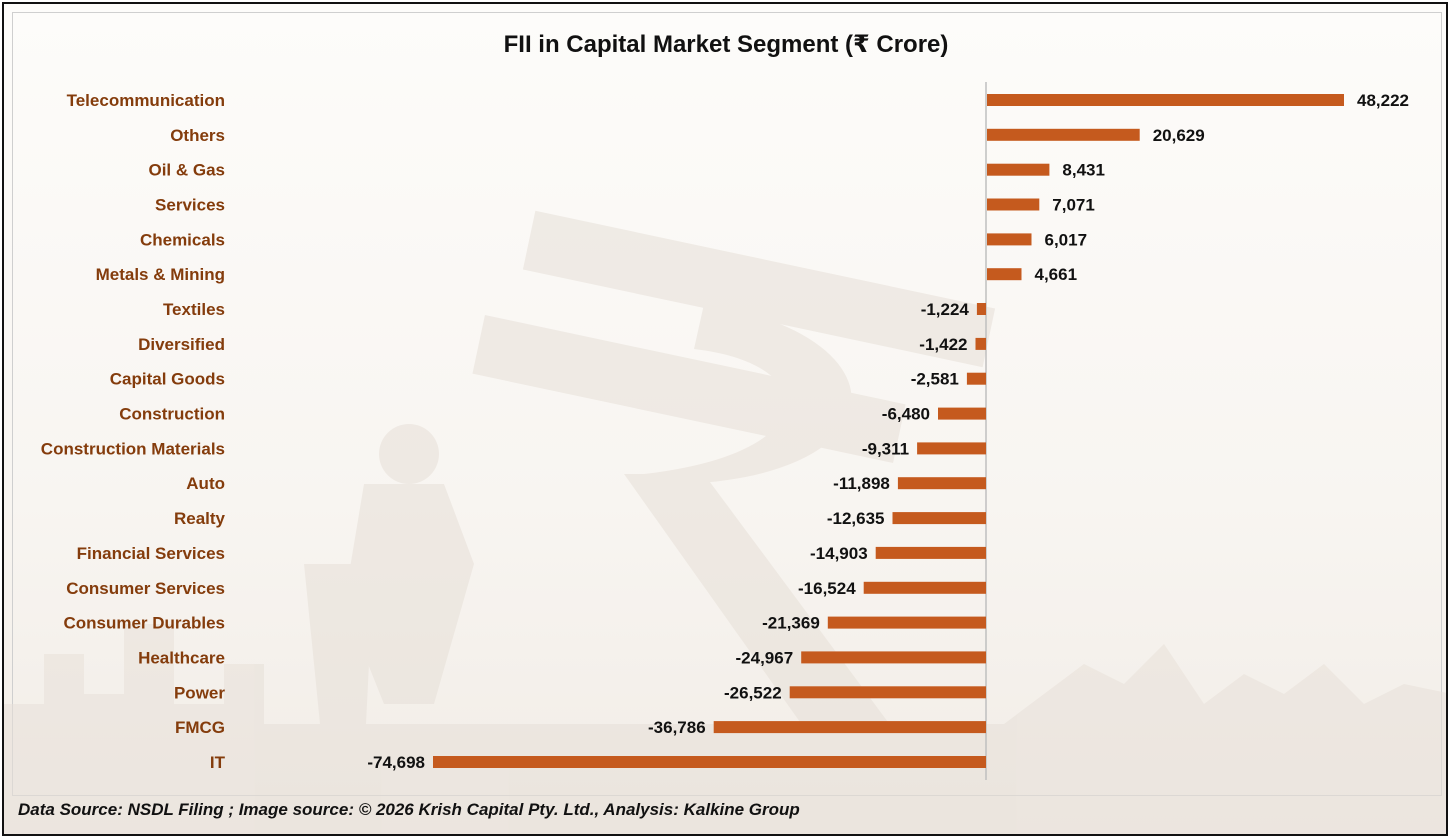 The height and width of the screenshot is (840, 1452). What do you see at coordinates (943, 344) in the screenshot?
I see `value-label: -1,422` at bounding box center [943, 344].